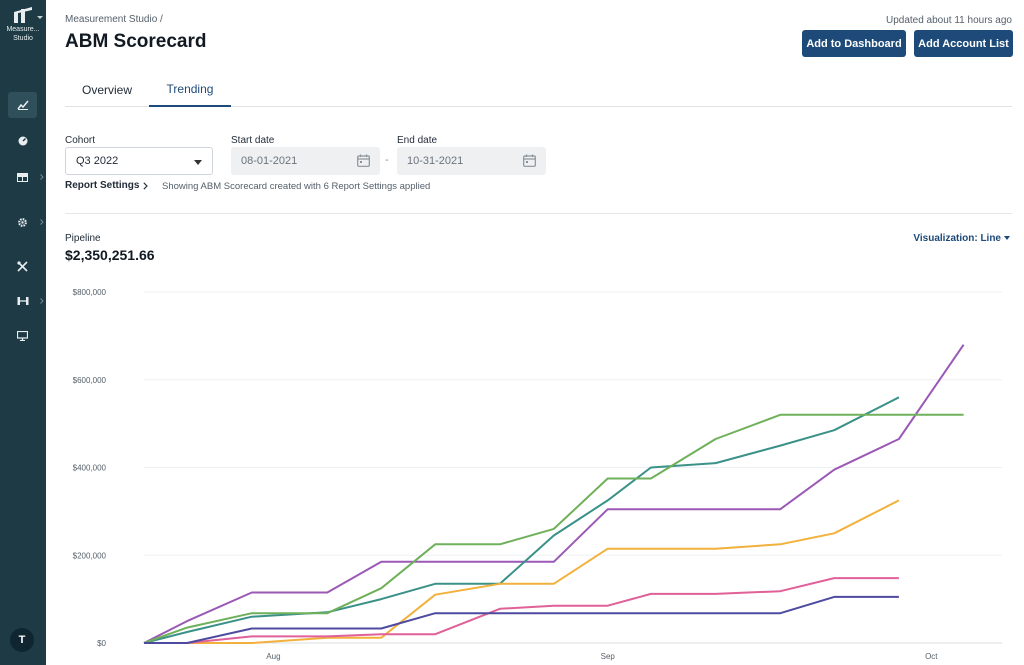 The image size is (1024, 665). I want to click on brand-name: Measure... Studio, so click(23, 34).